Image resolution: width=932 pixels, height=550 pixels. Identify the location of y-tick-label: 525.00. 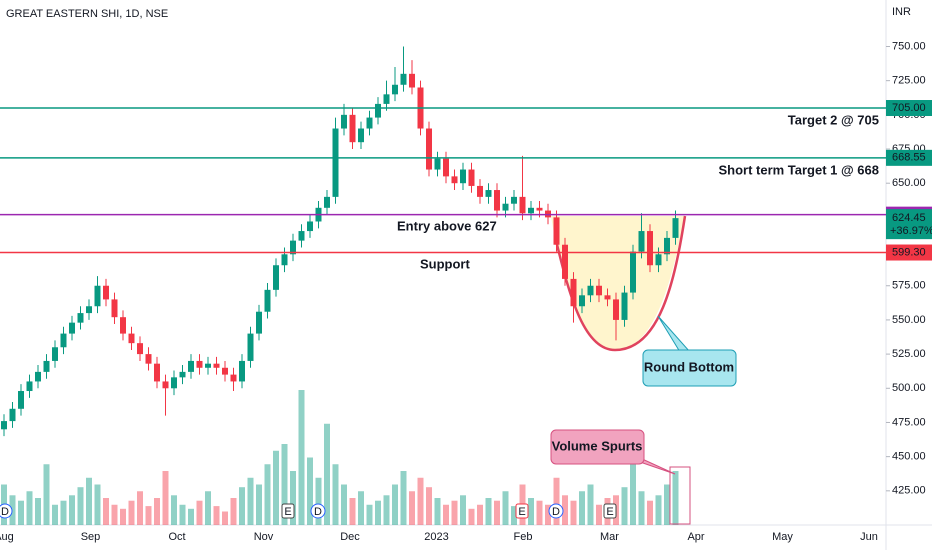
(909, 354).